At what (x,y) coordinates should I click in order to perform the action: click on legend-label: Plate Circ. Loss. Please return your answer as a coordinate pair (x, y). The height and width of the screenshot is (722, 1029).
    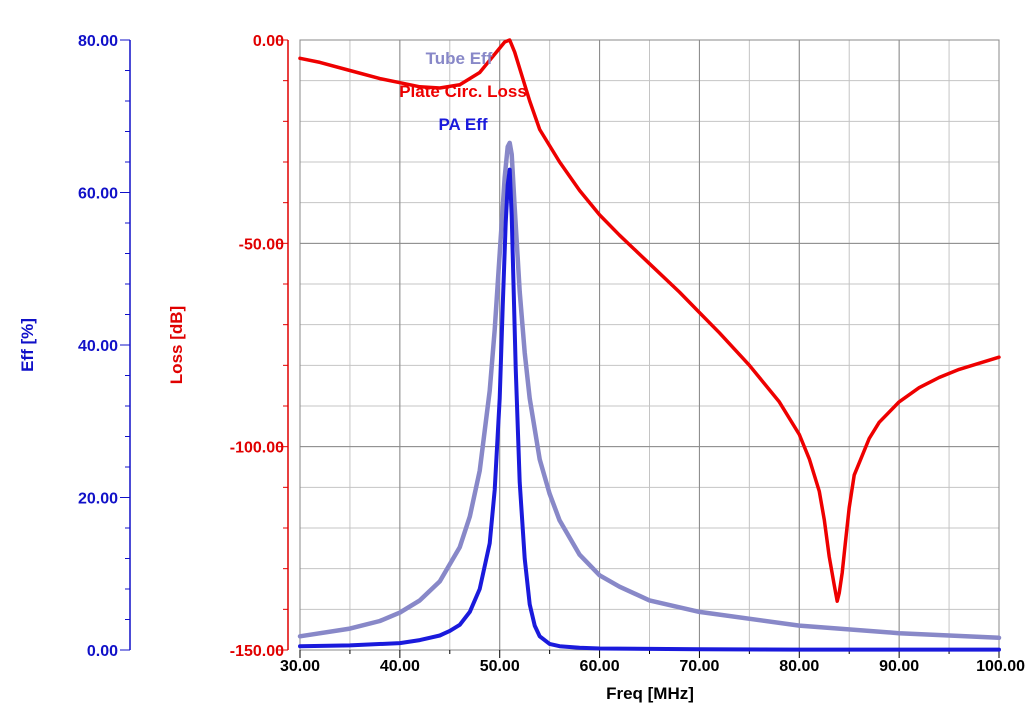
    Looking at the image, I should click on (463, 91).